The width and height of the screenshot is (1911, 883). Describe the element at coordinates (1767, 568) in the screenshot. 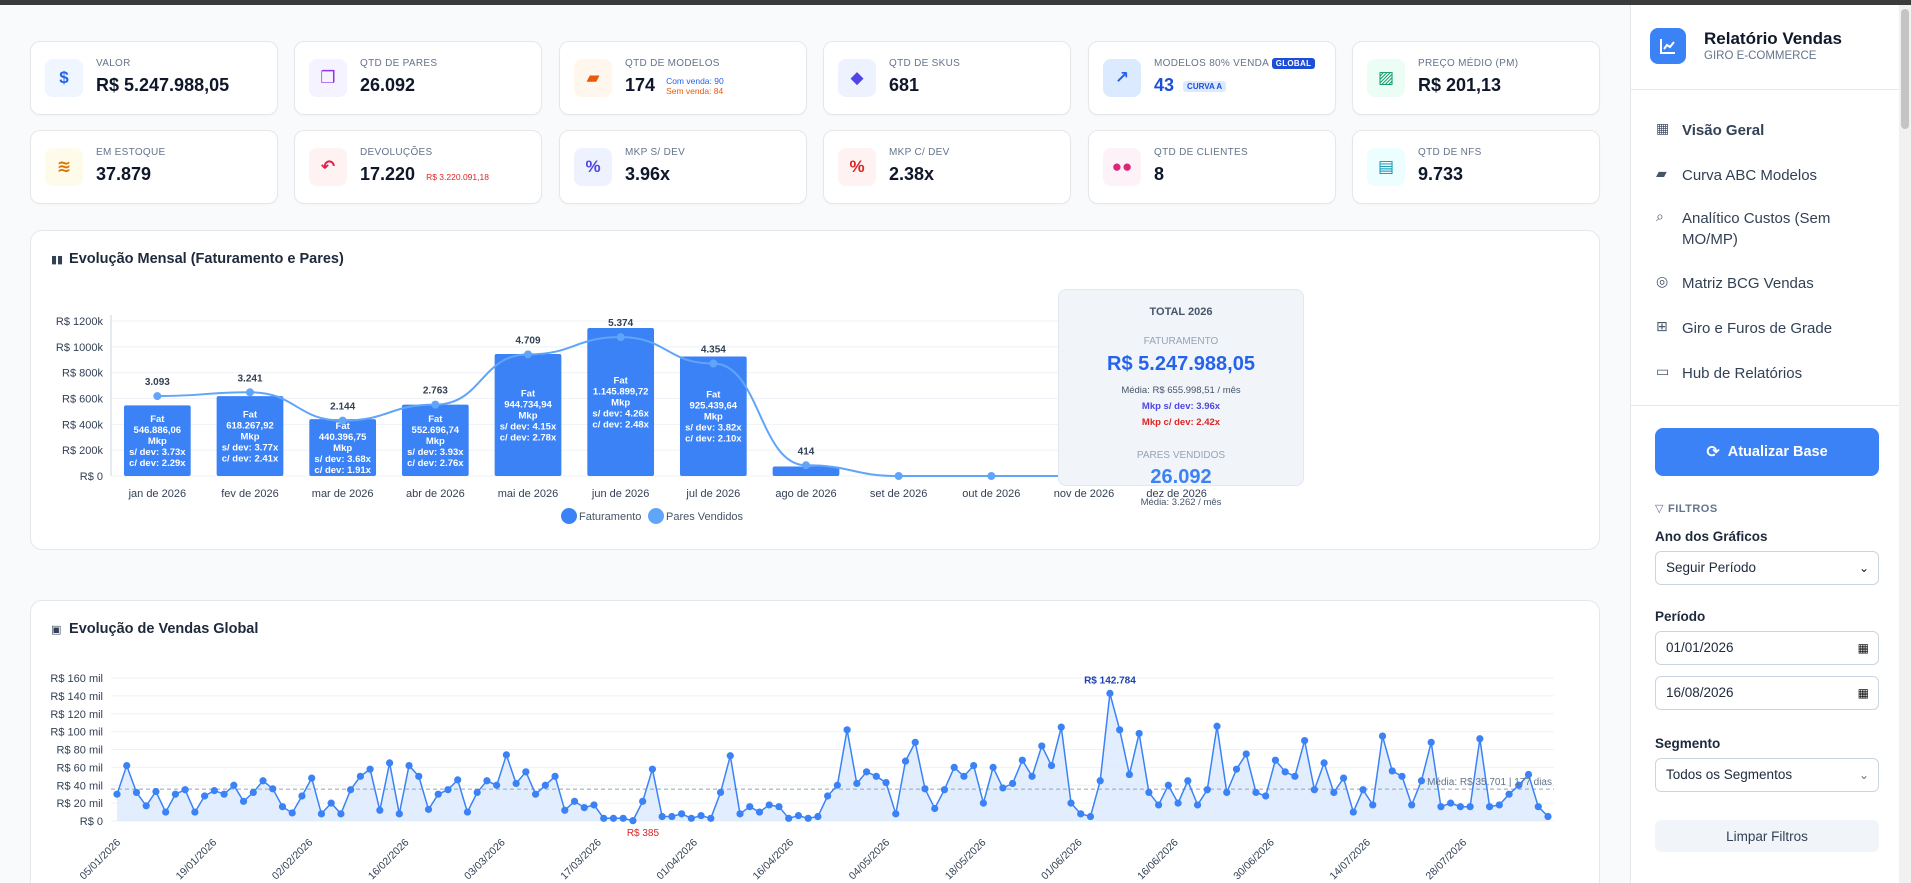

I see `ano-select: Seguir Período ⌄` at that location.